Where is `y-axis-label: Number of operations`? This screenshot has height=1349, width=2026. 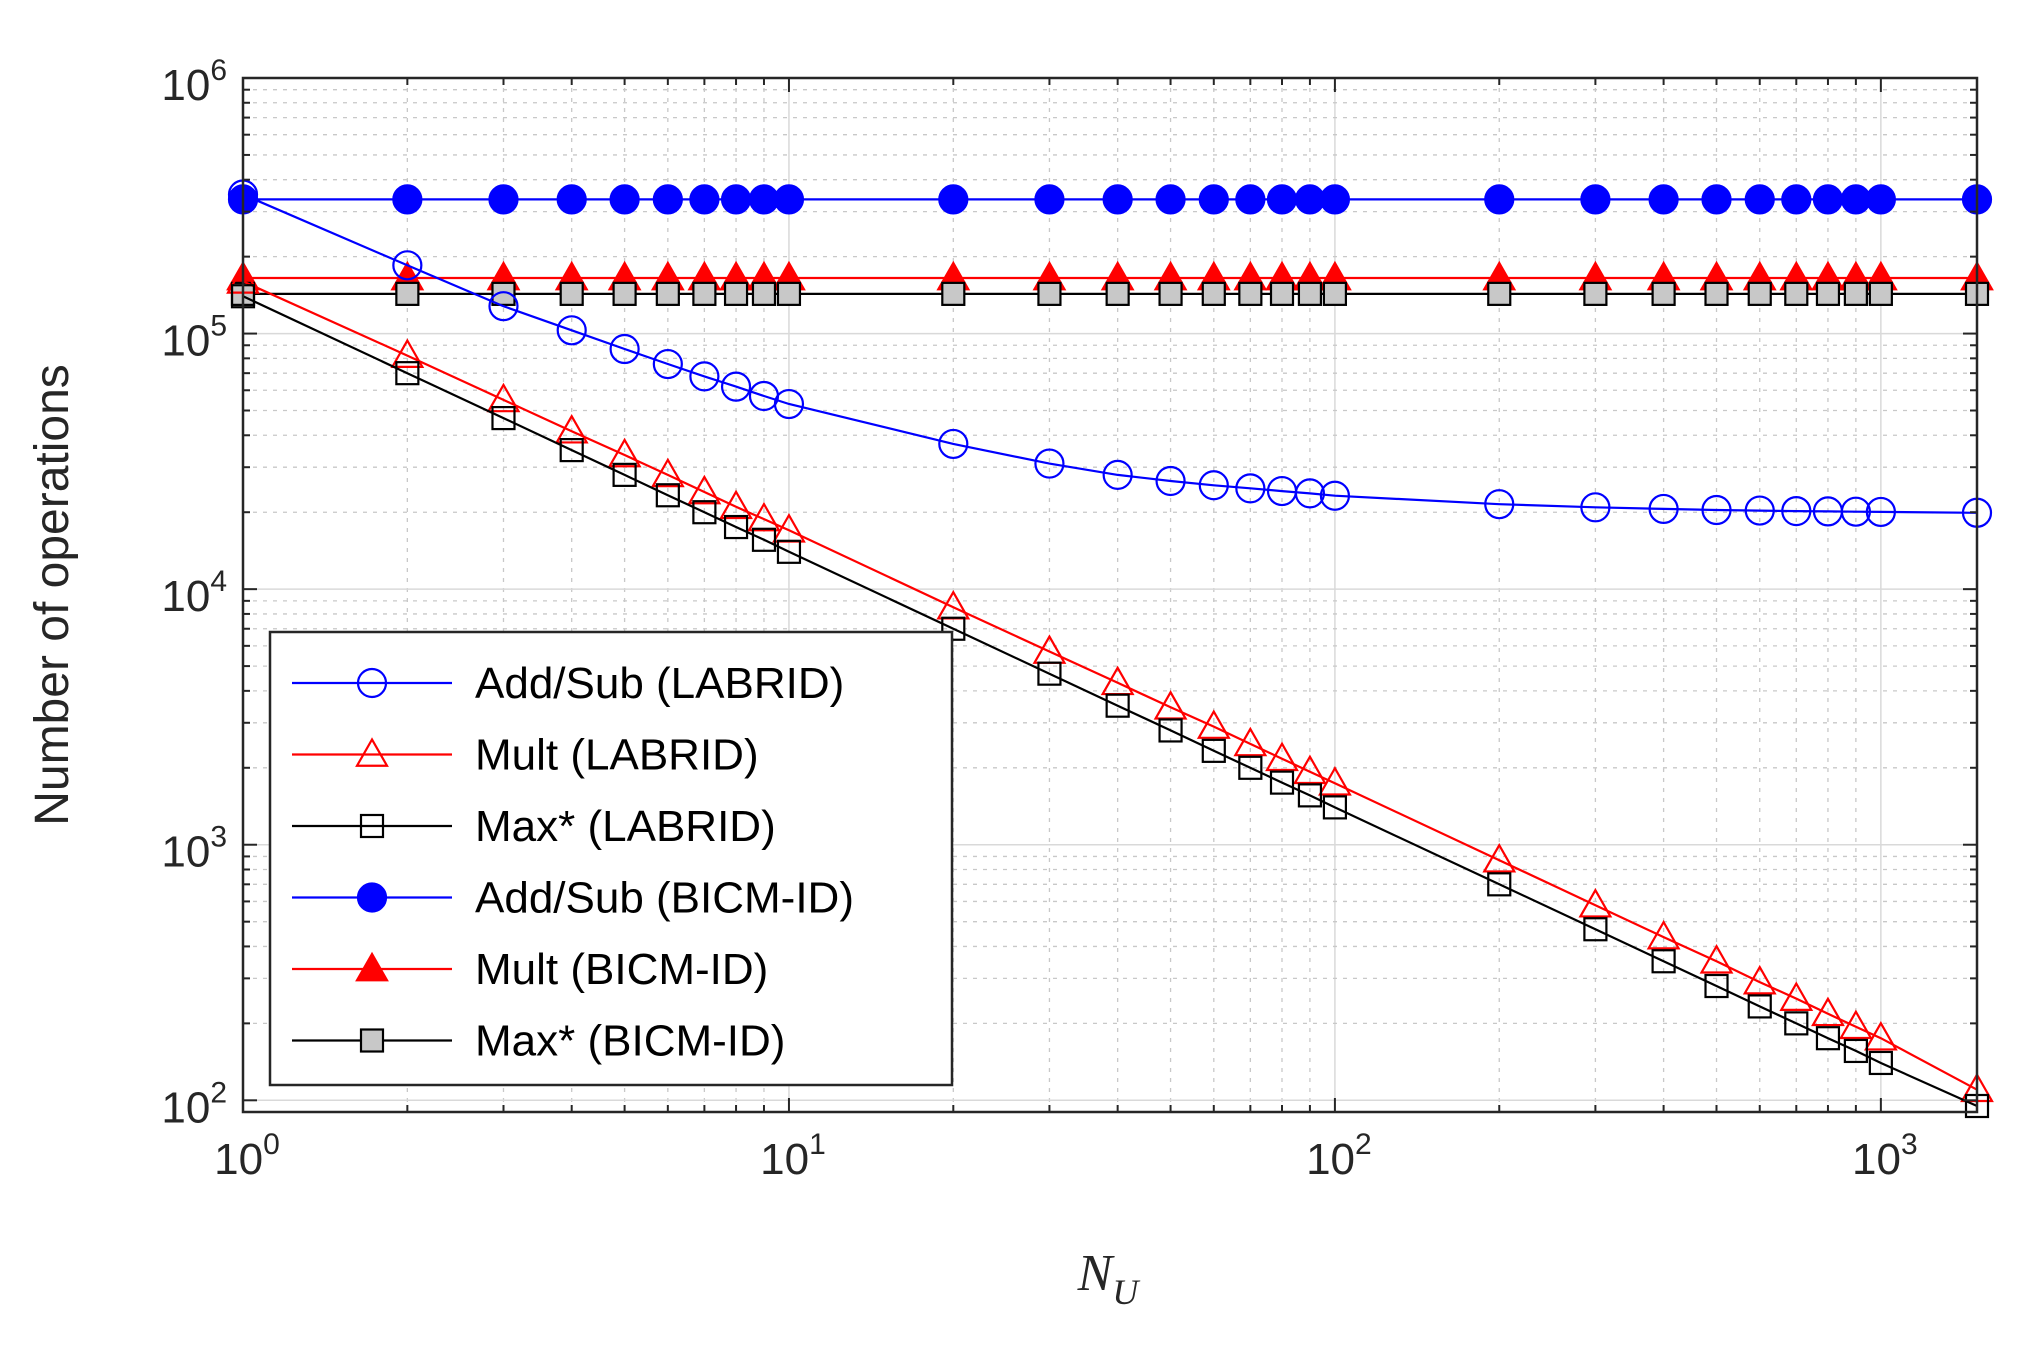
y-axis-label: Number of operations is located at coordinates (52, 595).